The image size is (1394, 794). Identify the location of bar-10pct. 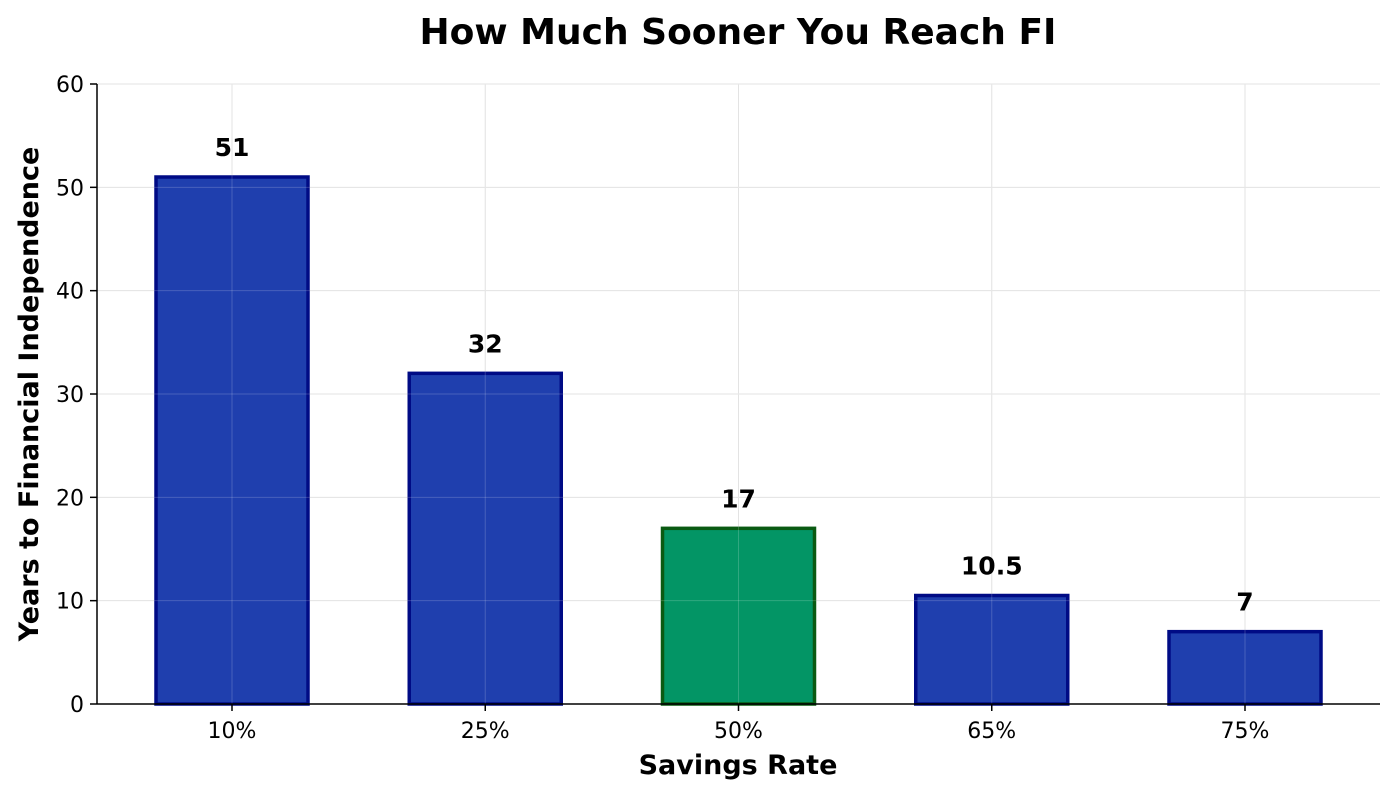
(232, 440).